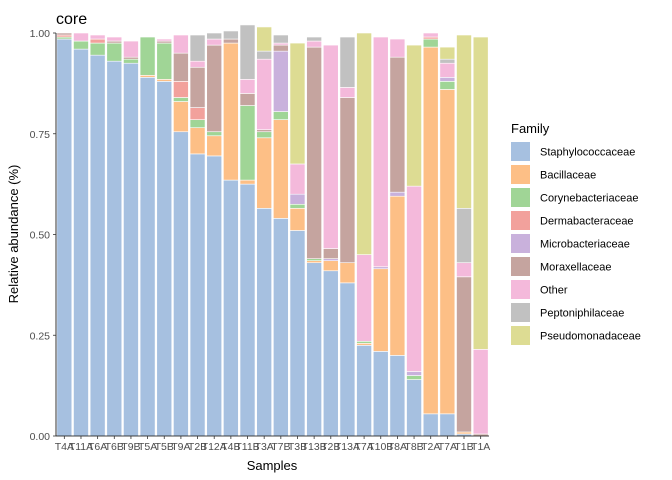 This screenshot has width=672, height=480. What do you see at coordinates (131, 58) in the screenshot?
I see `bar-segment-moraxellaceae-t9b` at bounding box center [131, 58].